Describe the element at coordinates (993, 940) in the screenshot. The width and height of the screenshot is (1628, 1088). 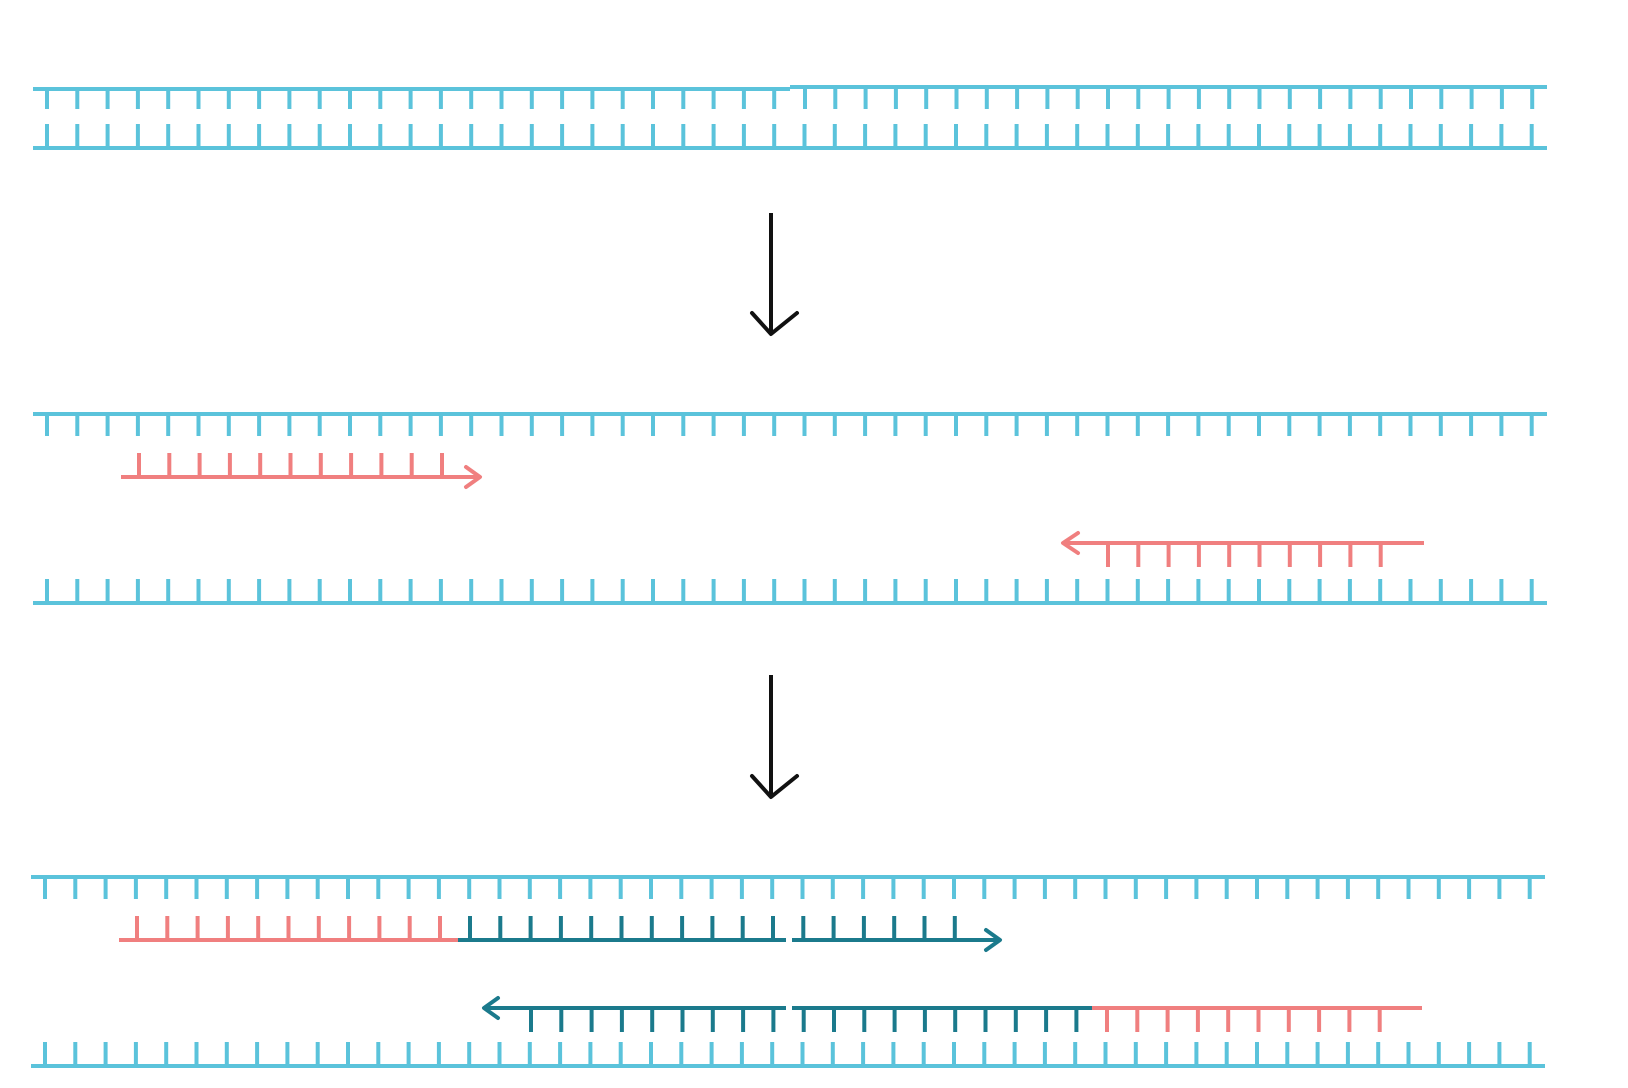
I see `forward-extension-arrowhead` at that location.